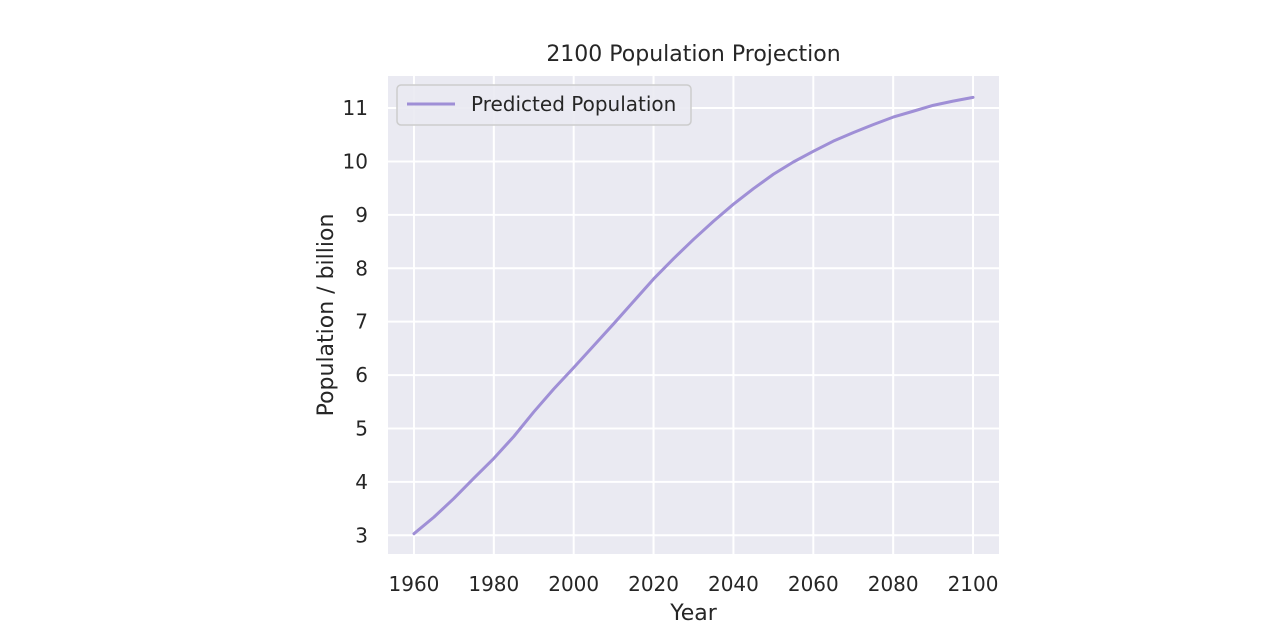  Describe the element at coordinates (493, 584) in the screenshot. I see `x-tick-label: 1980` at that location.